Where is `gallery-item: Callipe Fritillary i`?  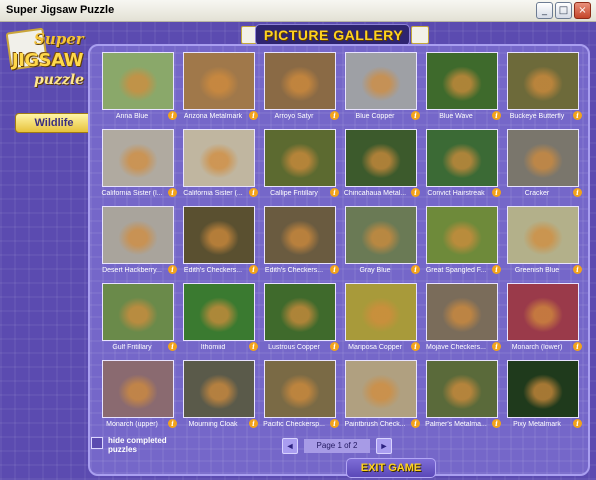
gallery-item: Callipe Fritillary i is located at coordinates (299, 165).